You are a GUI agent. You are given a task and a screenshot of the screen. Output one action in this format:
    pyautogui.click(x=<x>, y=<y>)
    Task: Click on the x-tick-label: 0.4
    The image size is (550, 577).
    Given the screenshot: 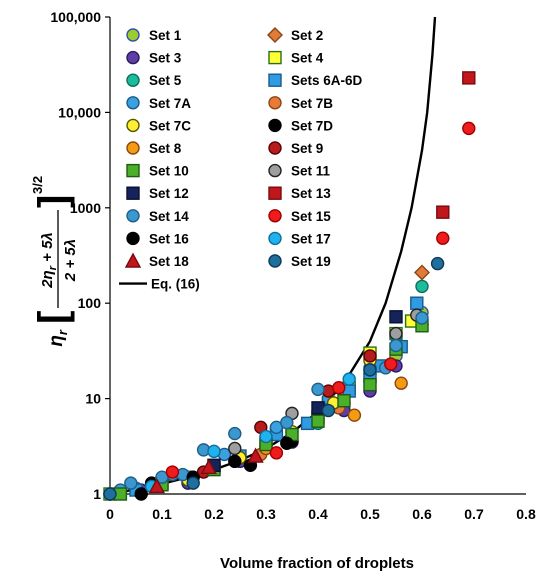 What is the action you would take?
    pyautogui.click(x=318, y=514)
    